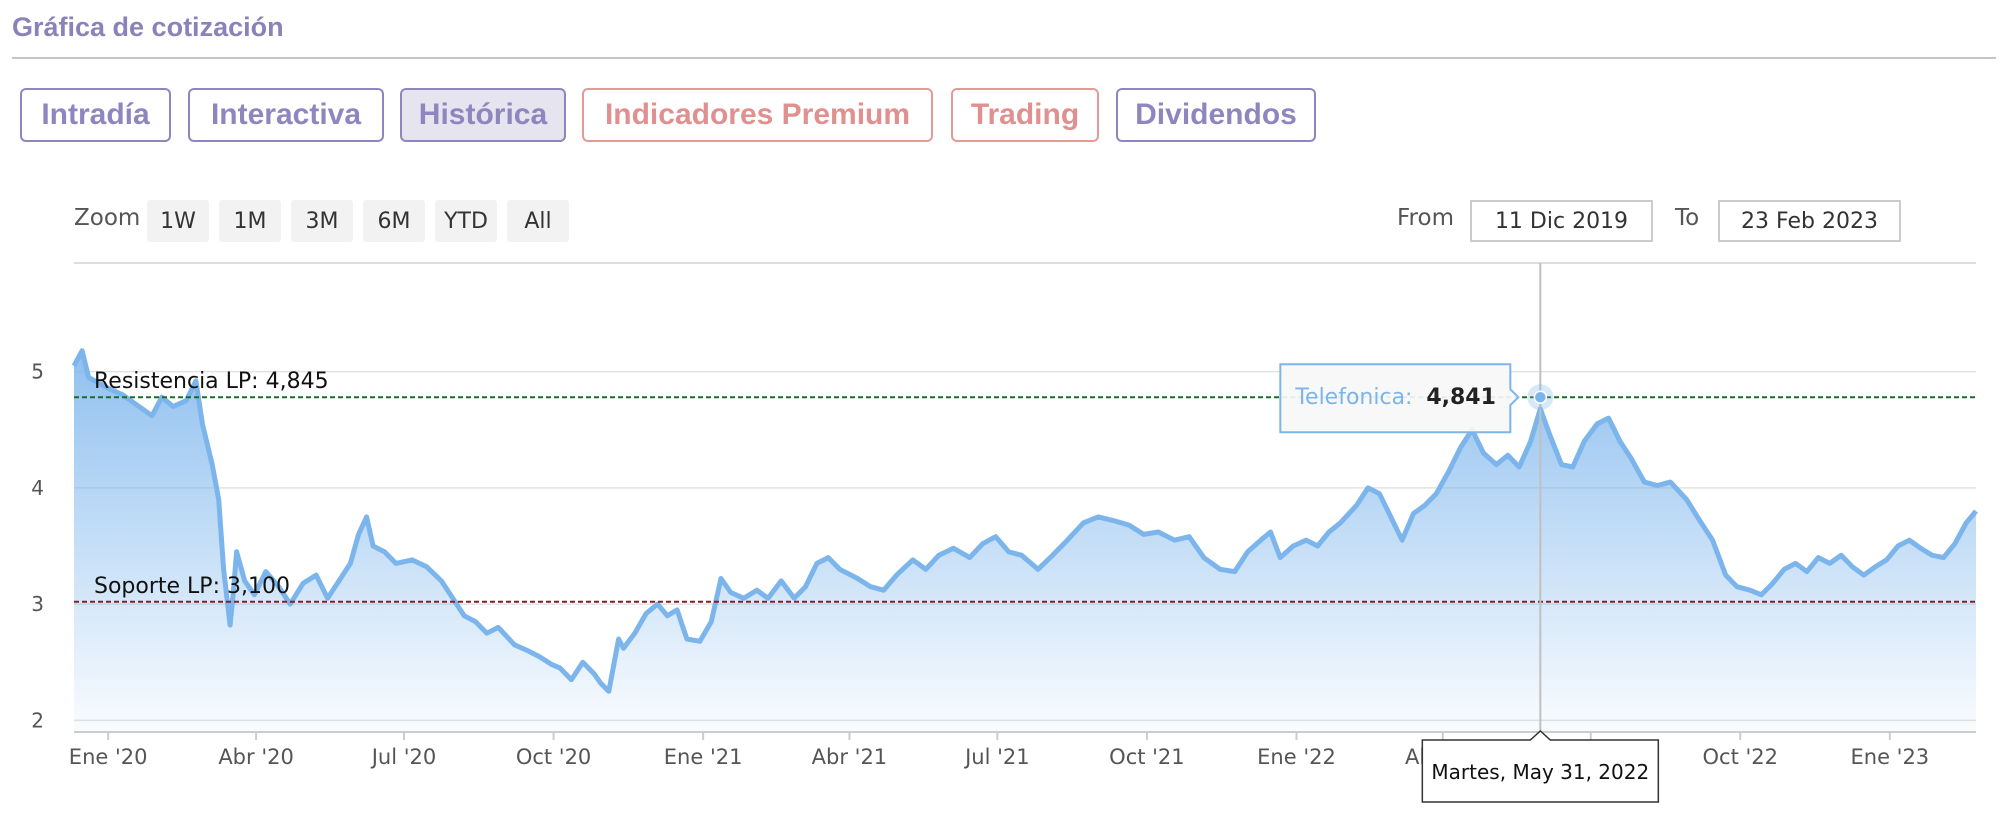 The image size is (2000, 815). What do you see at coordinates (211, 381) in the screenshot?
I see `level-label: Resistencia LP: 4,845` at bounding box center [211, 381].